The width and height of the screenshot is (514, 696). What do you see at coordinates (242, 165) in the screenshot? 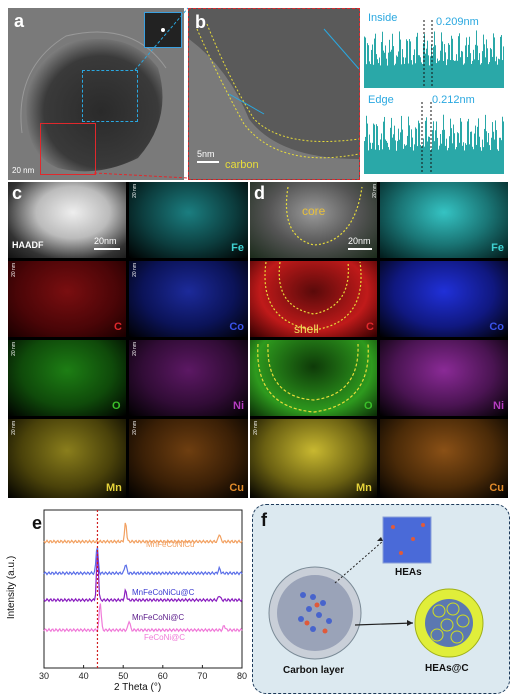
I see `carbon-label: carbon` at bounding box center [242, 165].